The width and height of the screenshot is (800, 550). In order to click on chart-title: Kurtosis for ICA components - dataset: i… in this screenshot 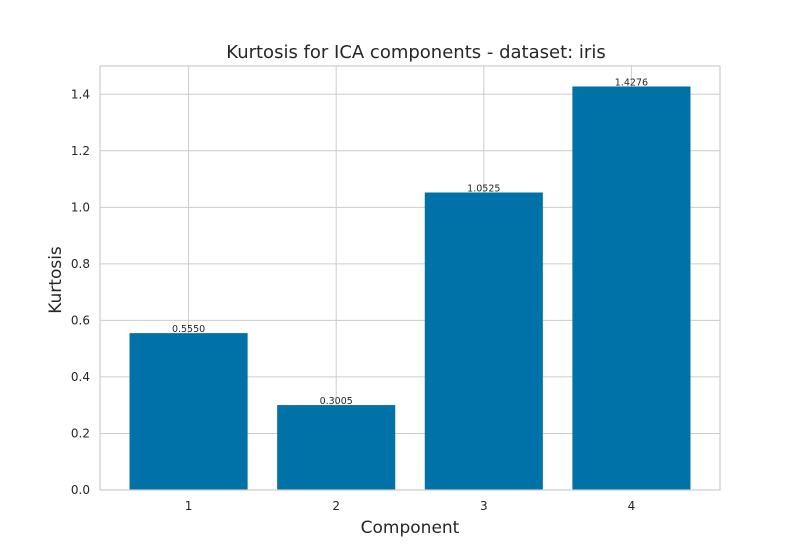, I will do `click(415, 52)`.